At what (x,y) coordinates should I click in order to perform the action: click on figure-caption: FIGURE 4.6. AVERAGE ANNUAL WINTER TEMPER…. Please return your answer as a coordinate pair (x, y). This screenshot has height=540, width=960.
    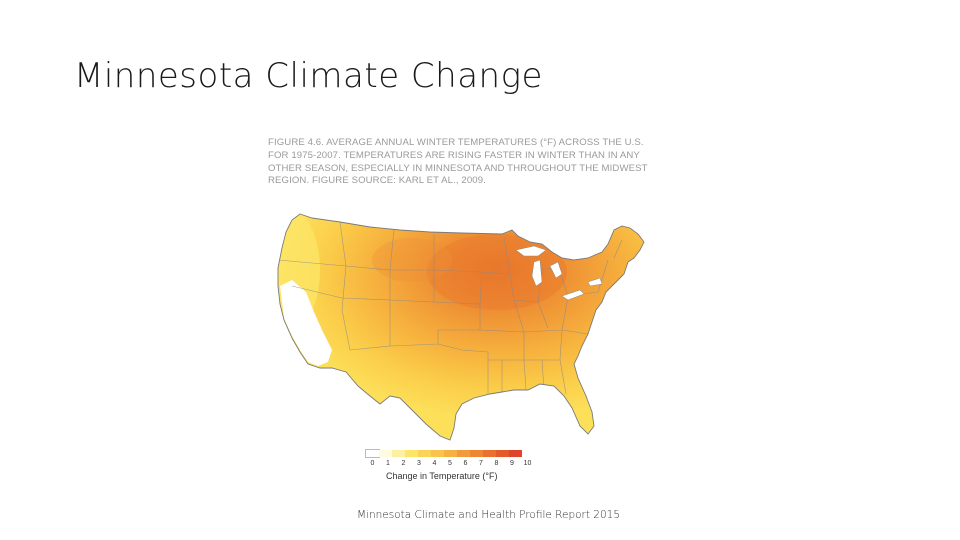
    Looking at the image, I should click on (458, 162).